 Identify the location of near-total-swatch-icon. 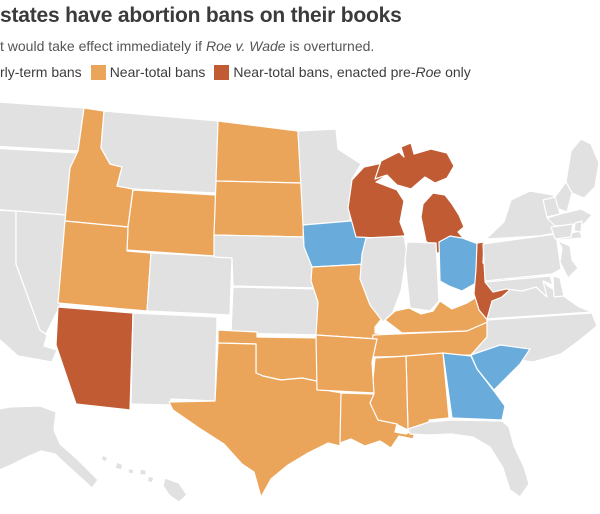
(98, 72).